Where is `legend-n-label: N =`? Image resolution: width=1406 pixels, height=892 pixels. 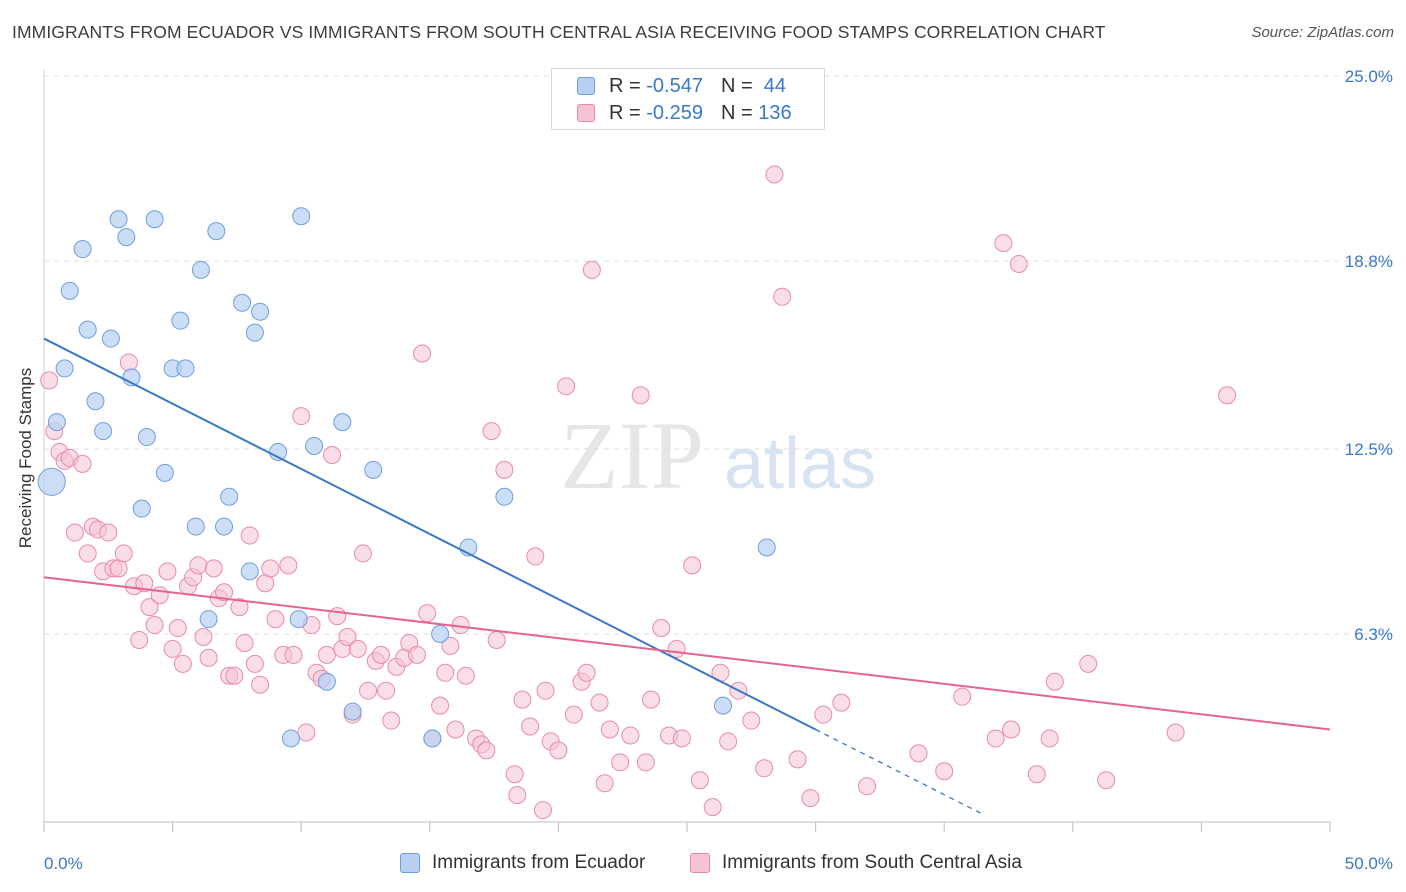 legend-n-label: N = is located at coordinates (736, 112).